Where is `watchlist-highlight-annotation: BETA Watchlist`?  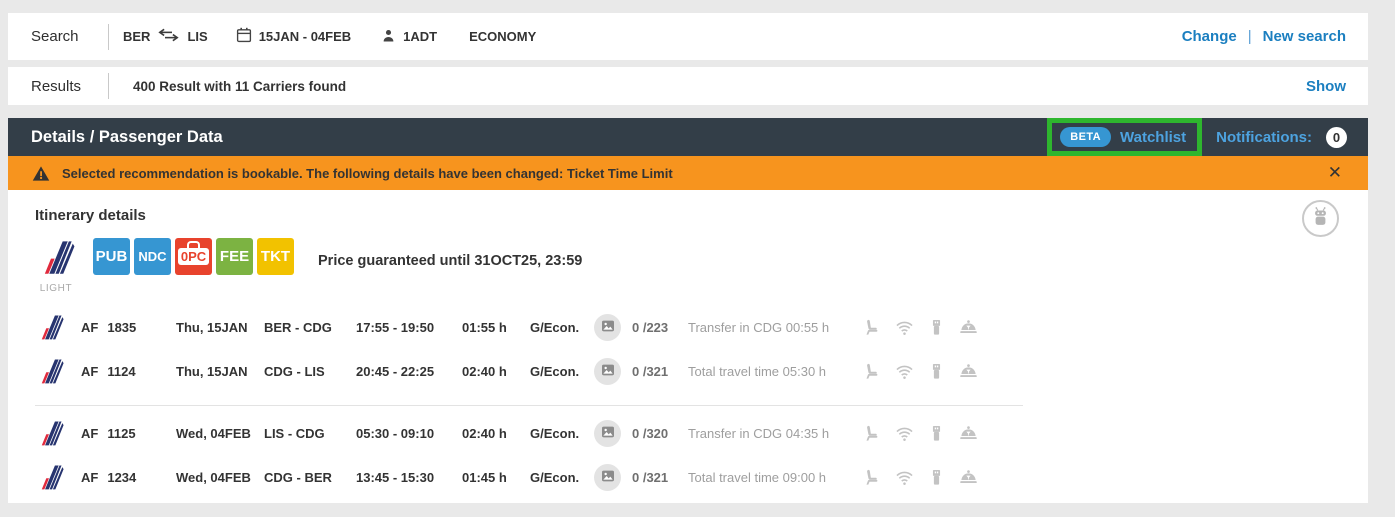 watchlist-highlight-annotation: BETA Watchlist is located at coordinates (1125, 137).